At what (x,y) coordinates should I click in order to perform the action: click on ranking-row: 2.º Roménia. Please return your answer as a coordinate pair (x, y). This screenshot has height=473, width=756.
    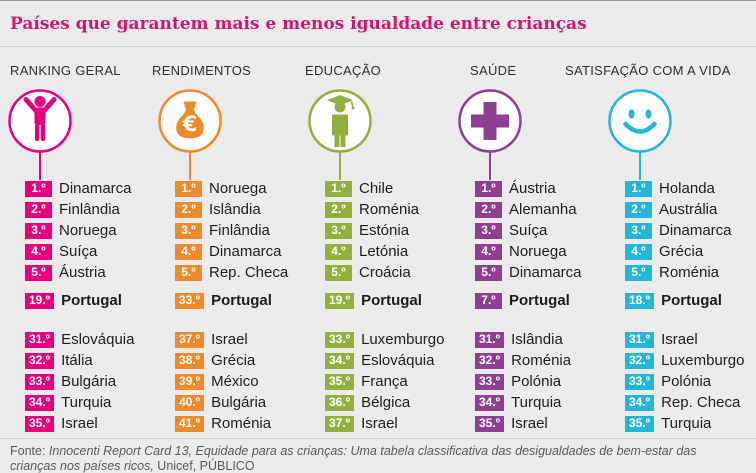
    Looking at the image, I should click on (375, 209).